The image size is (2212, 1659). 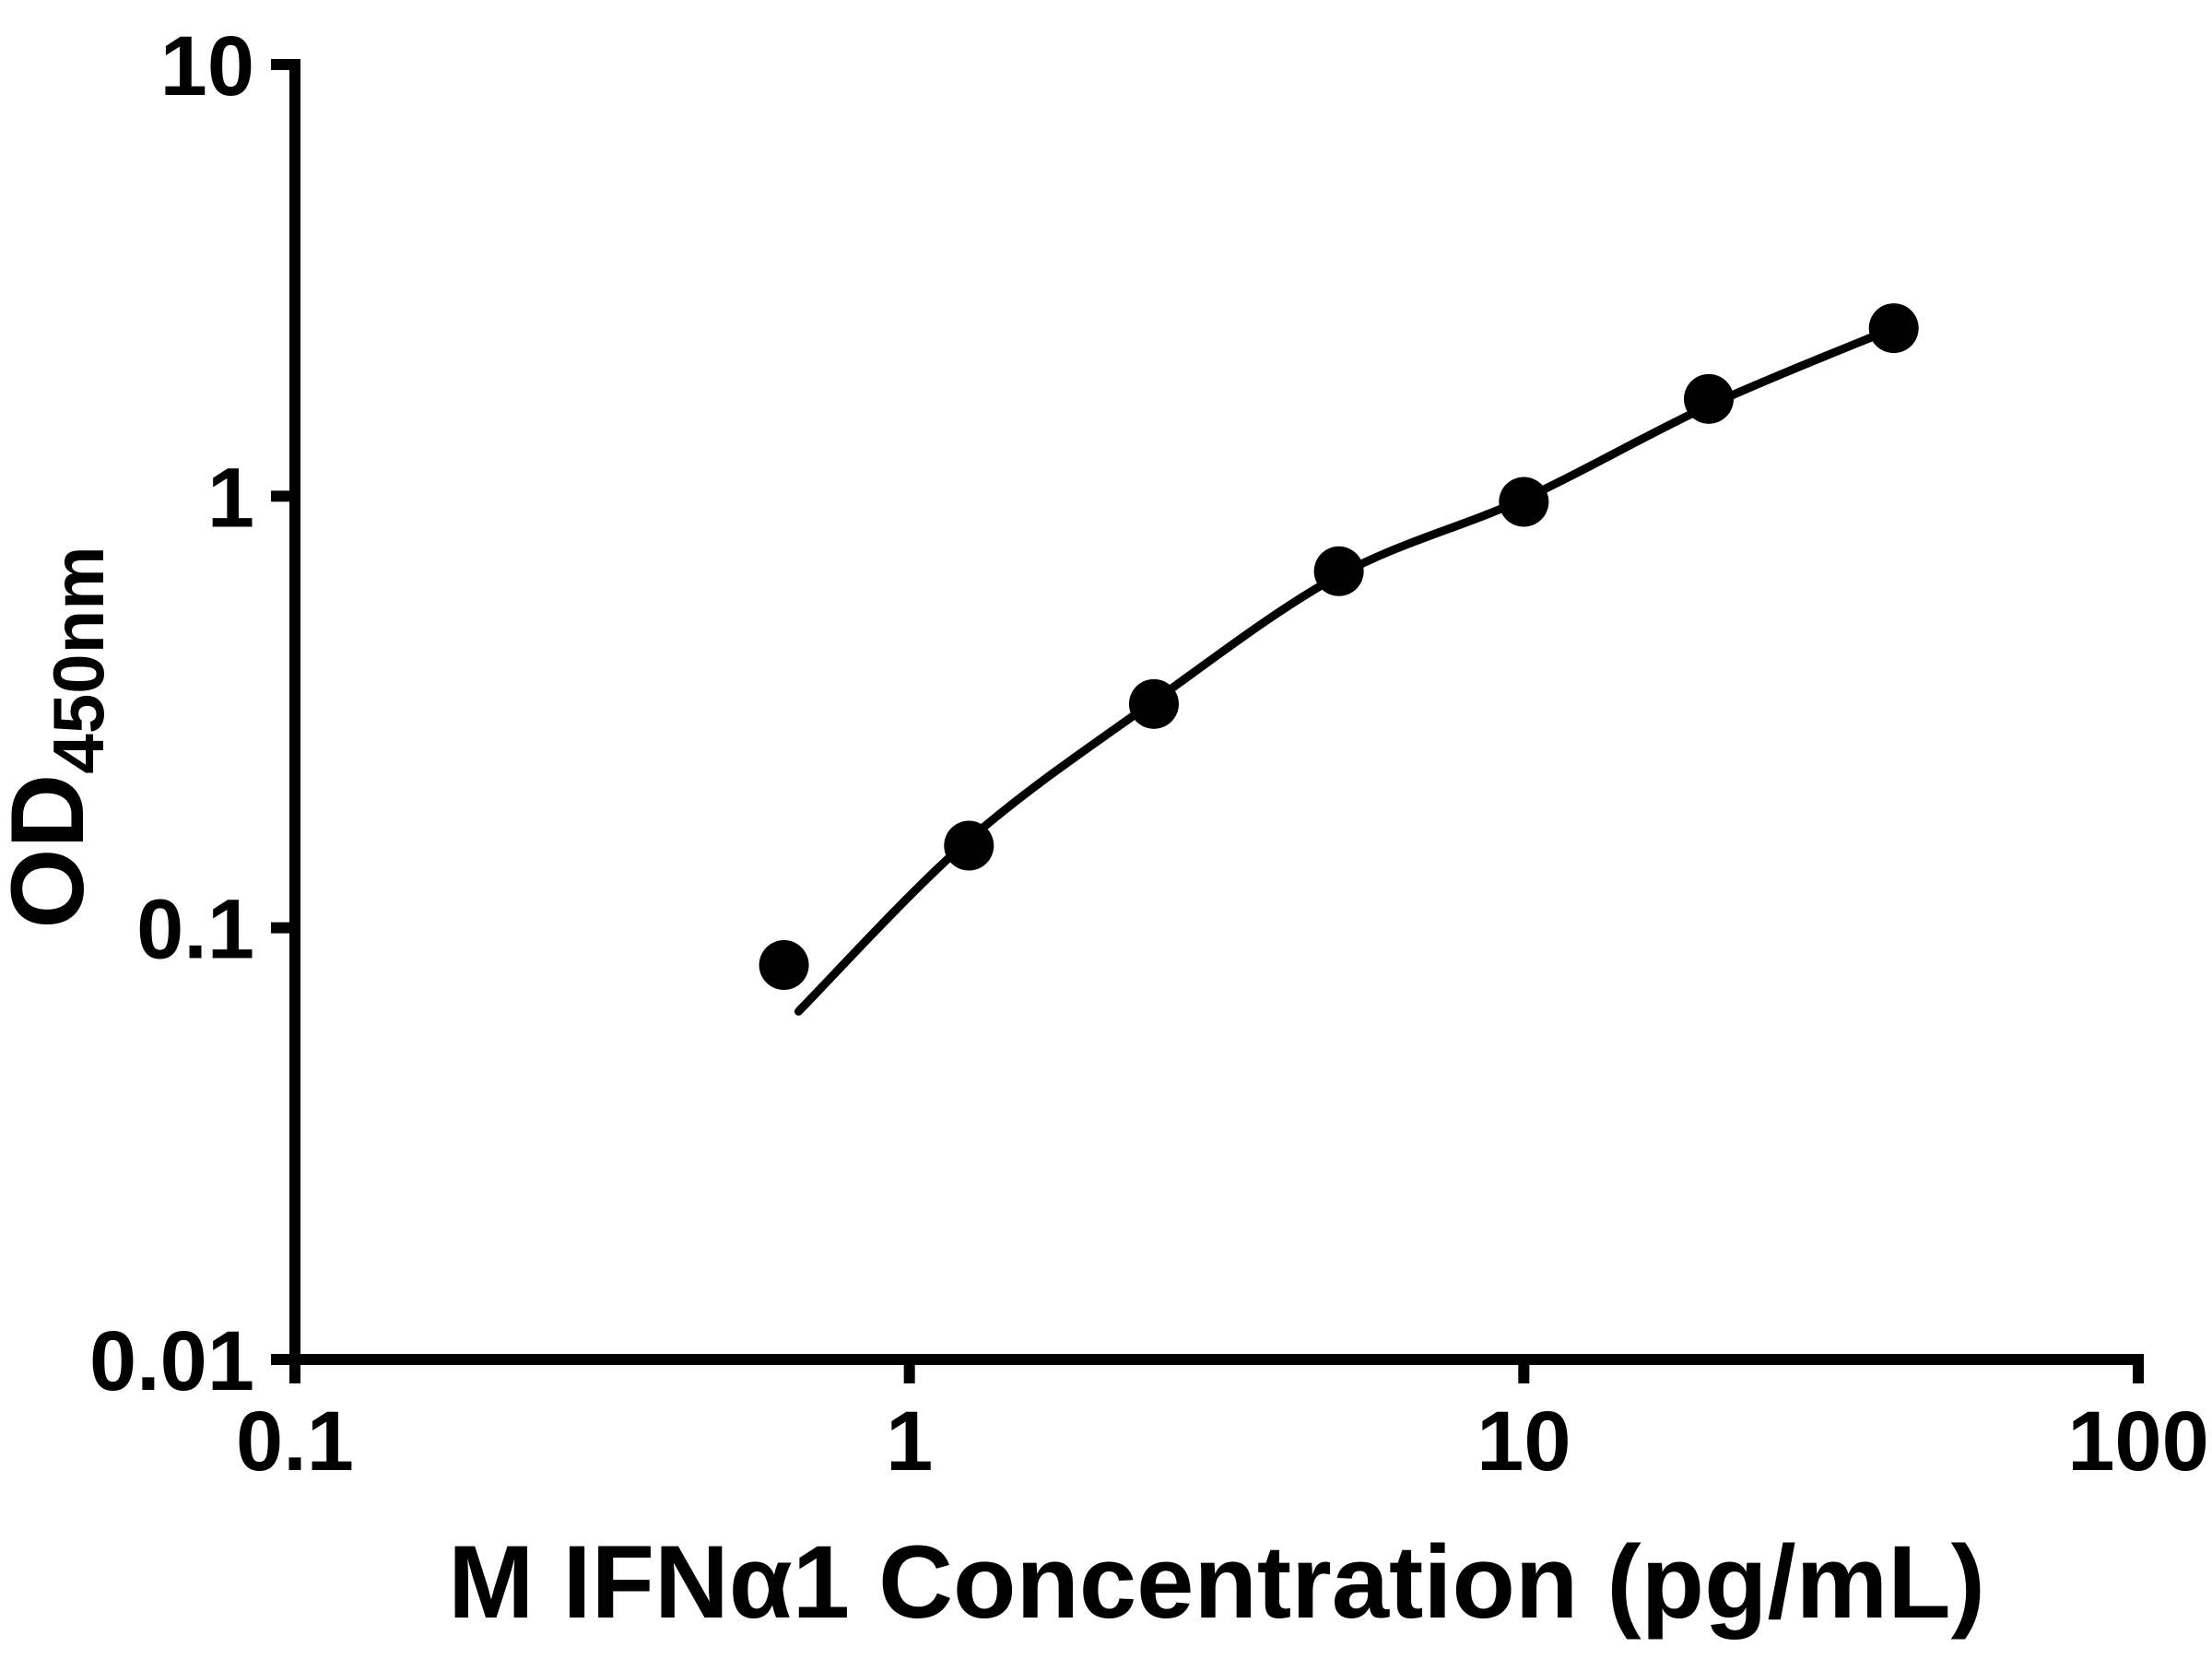 What do you see at coordinates (52, 851) in the screenshot?
I see `y-axis-title-main: OD` at bounding box center [52, 851].